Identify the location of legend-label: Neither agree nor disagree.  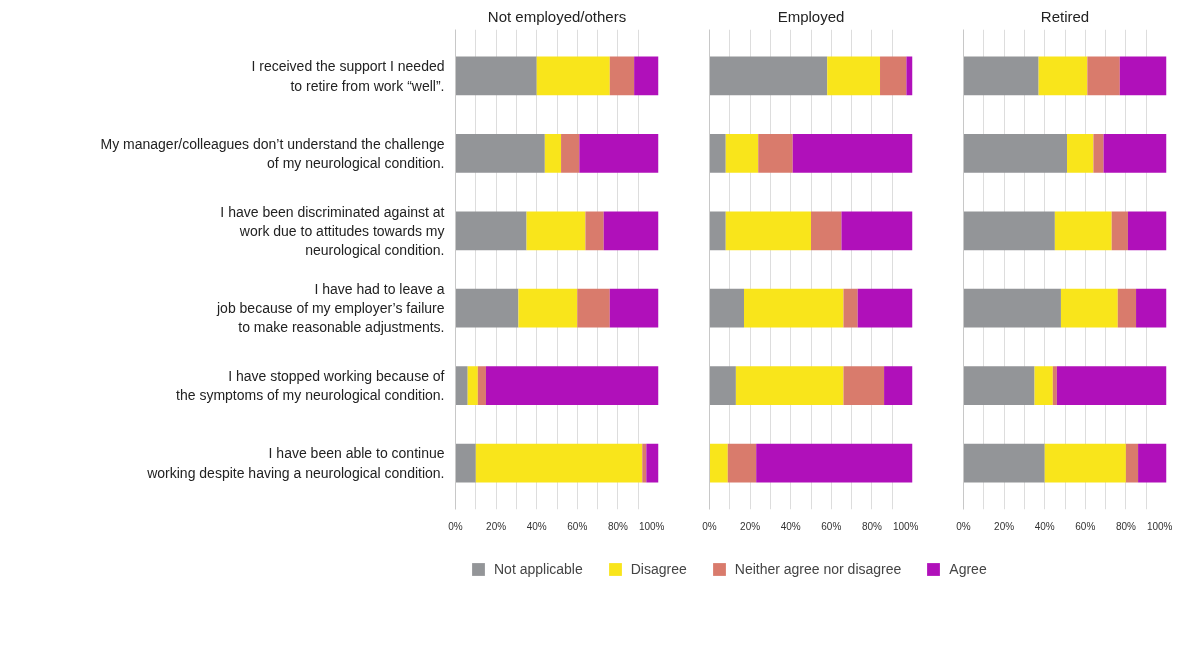
(818, 569).